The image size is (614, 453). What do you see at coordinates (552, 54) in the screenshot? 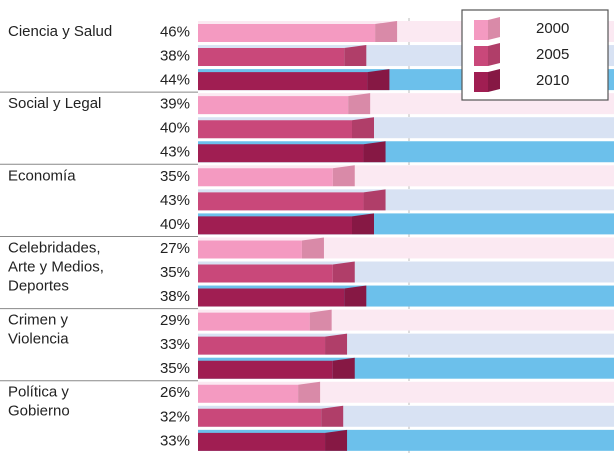
I see `legend-label: 2005` at bounding box center [552, 54].